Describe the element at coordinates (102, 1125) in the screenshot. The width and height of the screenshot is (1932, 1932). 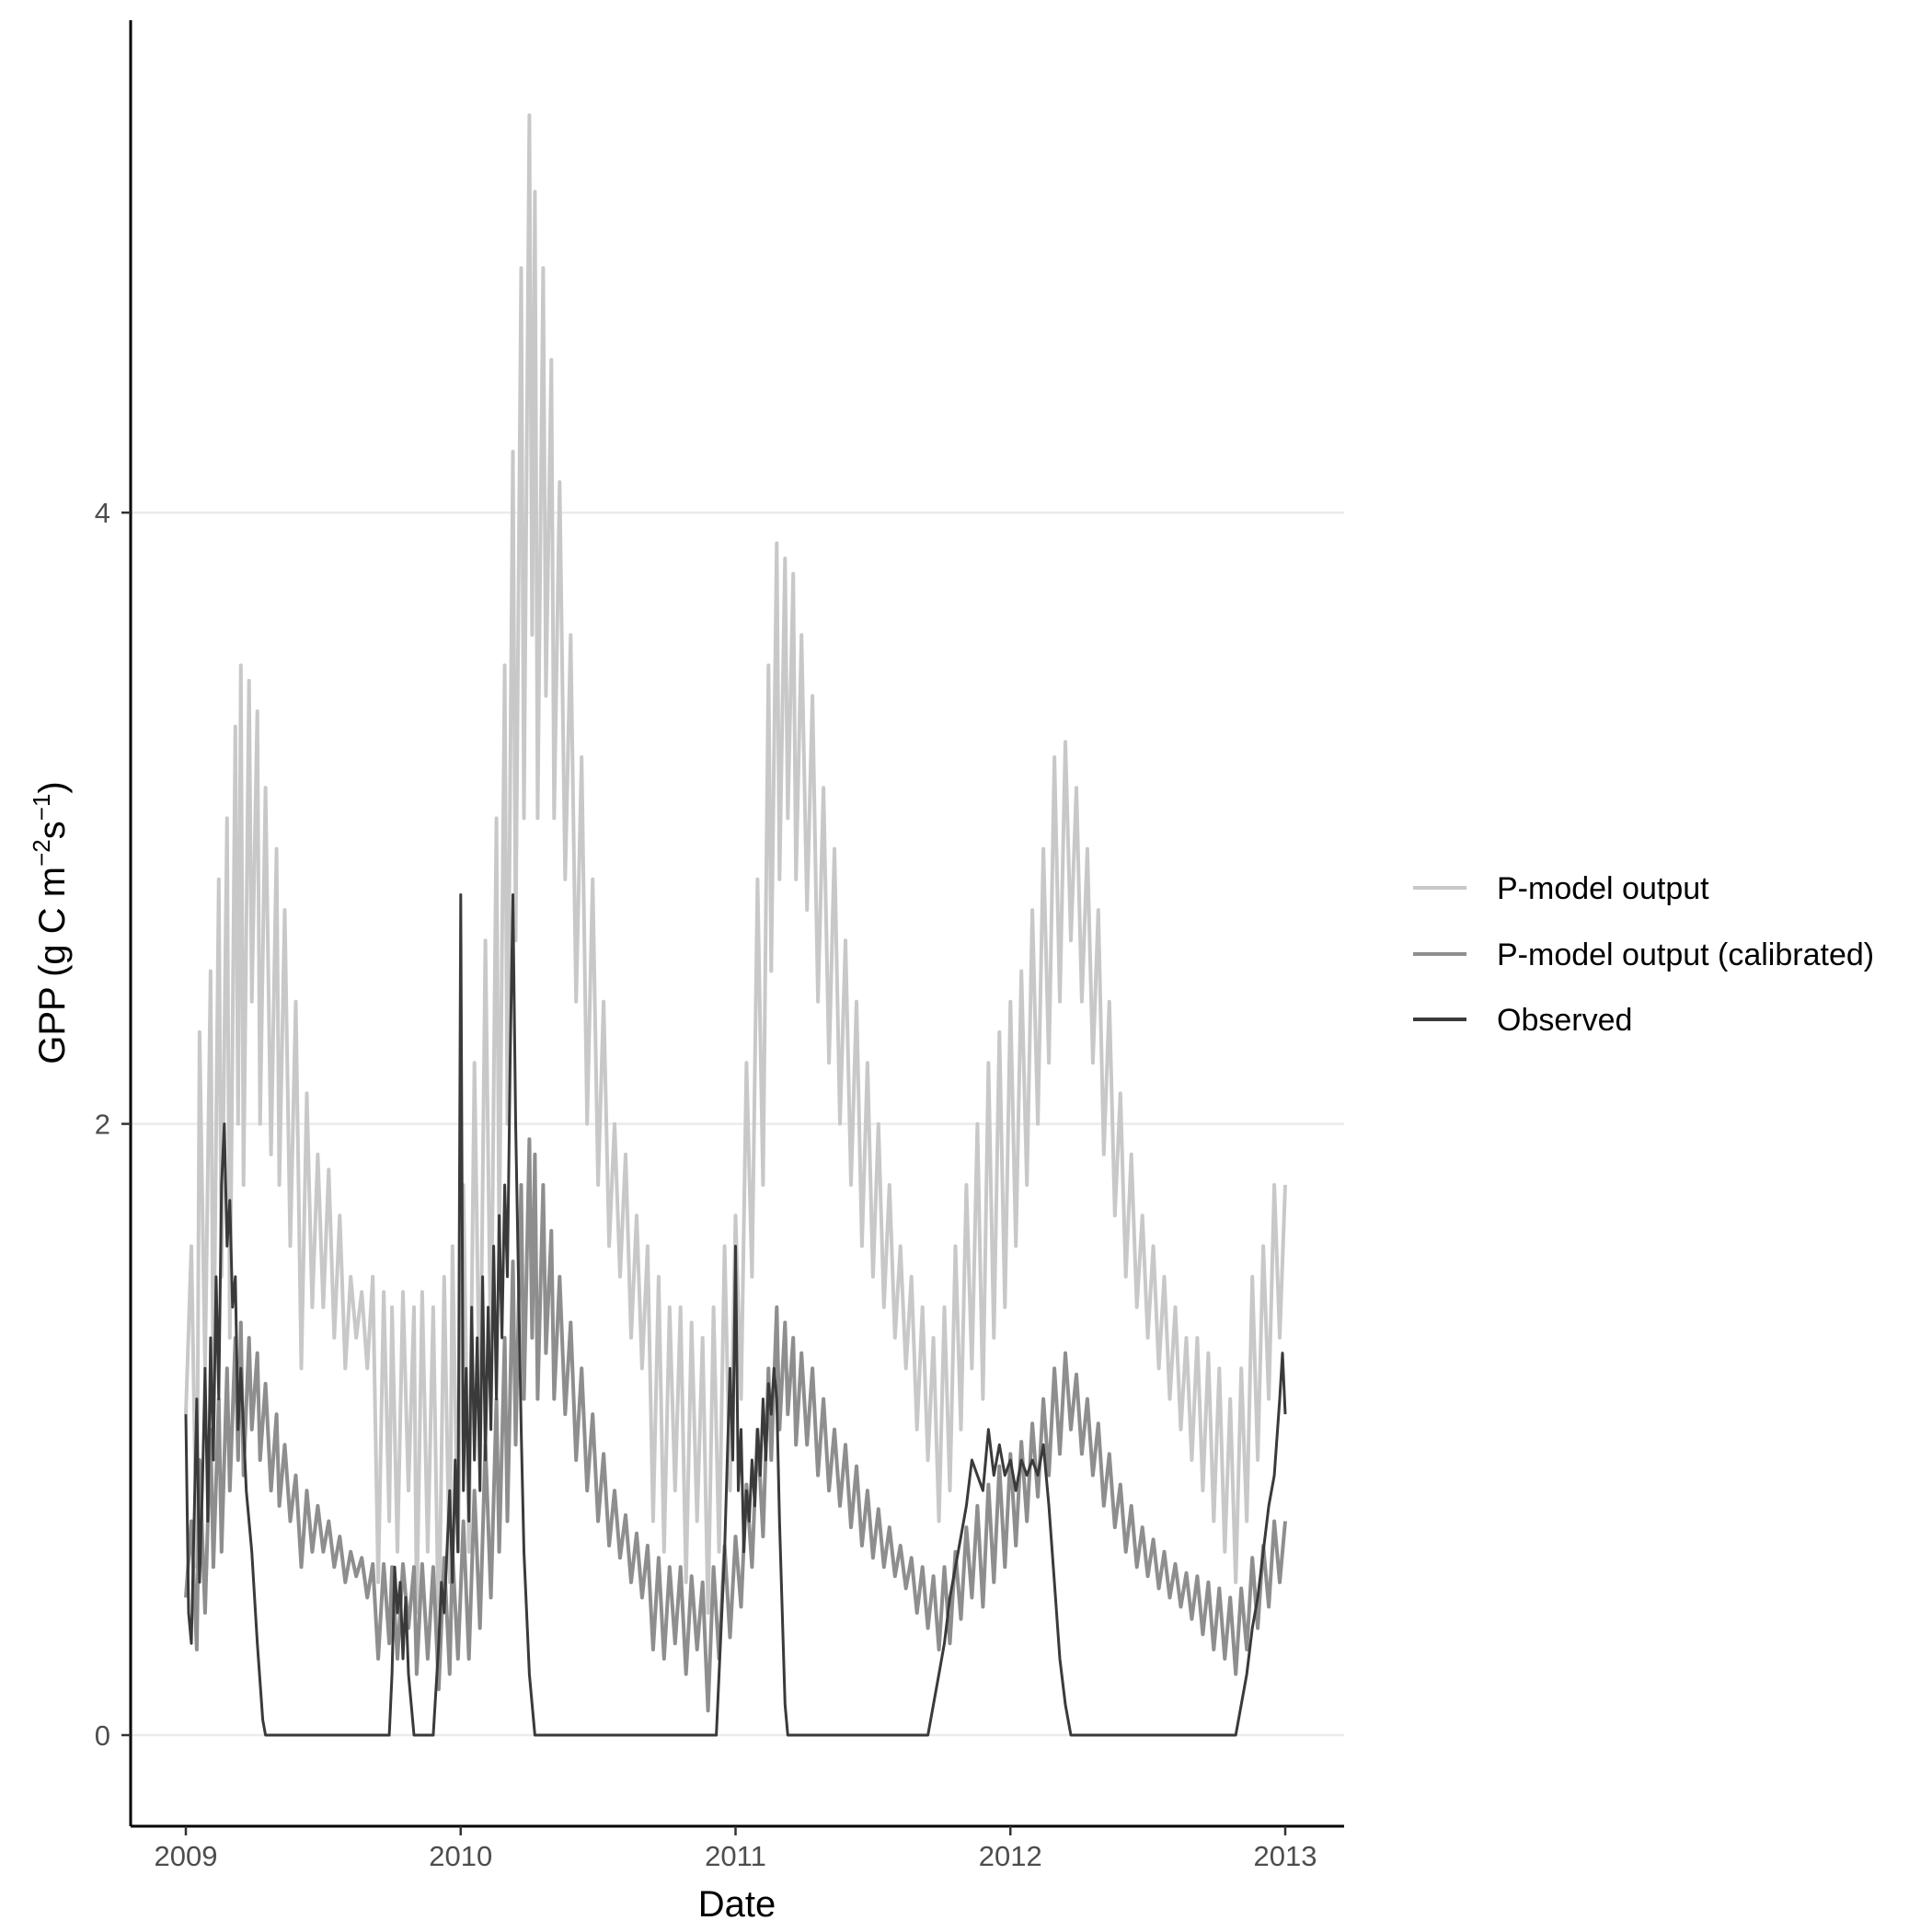
I see `y-tick-label-2: 2` at that location.